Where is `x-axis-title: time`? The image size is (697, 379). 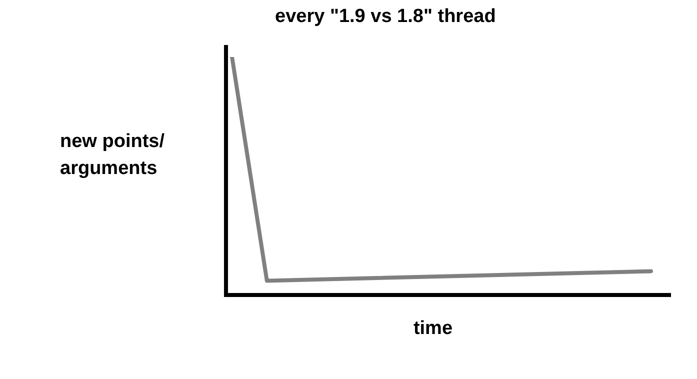
x-axis-title: time is located at coordinates (433, 329).